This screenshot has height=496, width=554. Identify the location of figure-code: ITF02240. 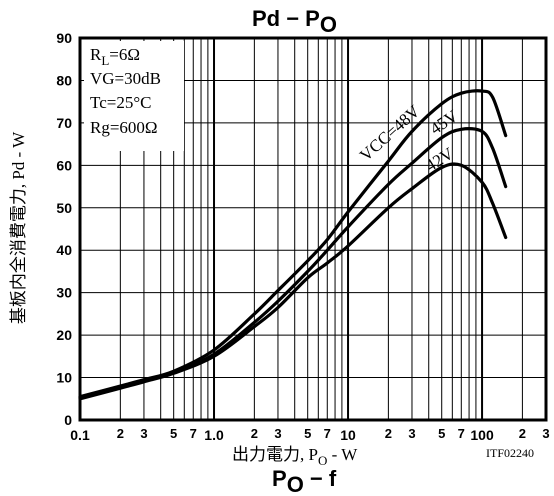
(510, 453).